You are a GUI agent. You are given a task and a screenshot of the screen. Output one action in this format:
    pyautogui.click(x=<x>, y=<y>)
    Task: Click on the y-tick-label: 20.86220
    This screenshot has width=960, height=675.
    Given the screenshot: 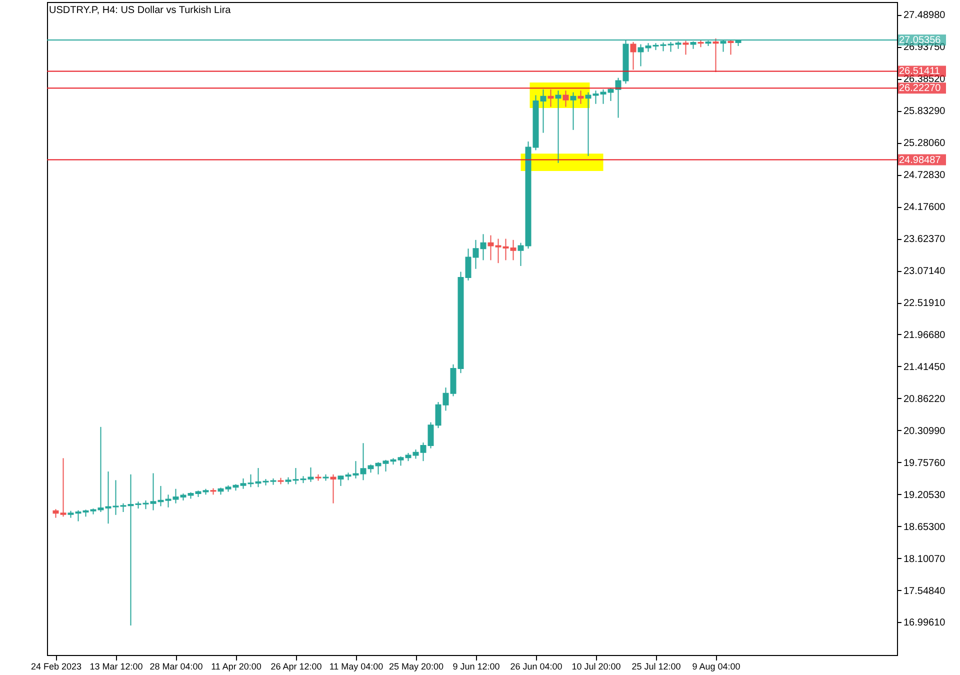 What is the action you would take?
    pyautogui.click(x=925, y=399)
    